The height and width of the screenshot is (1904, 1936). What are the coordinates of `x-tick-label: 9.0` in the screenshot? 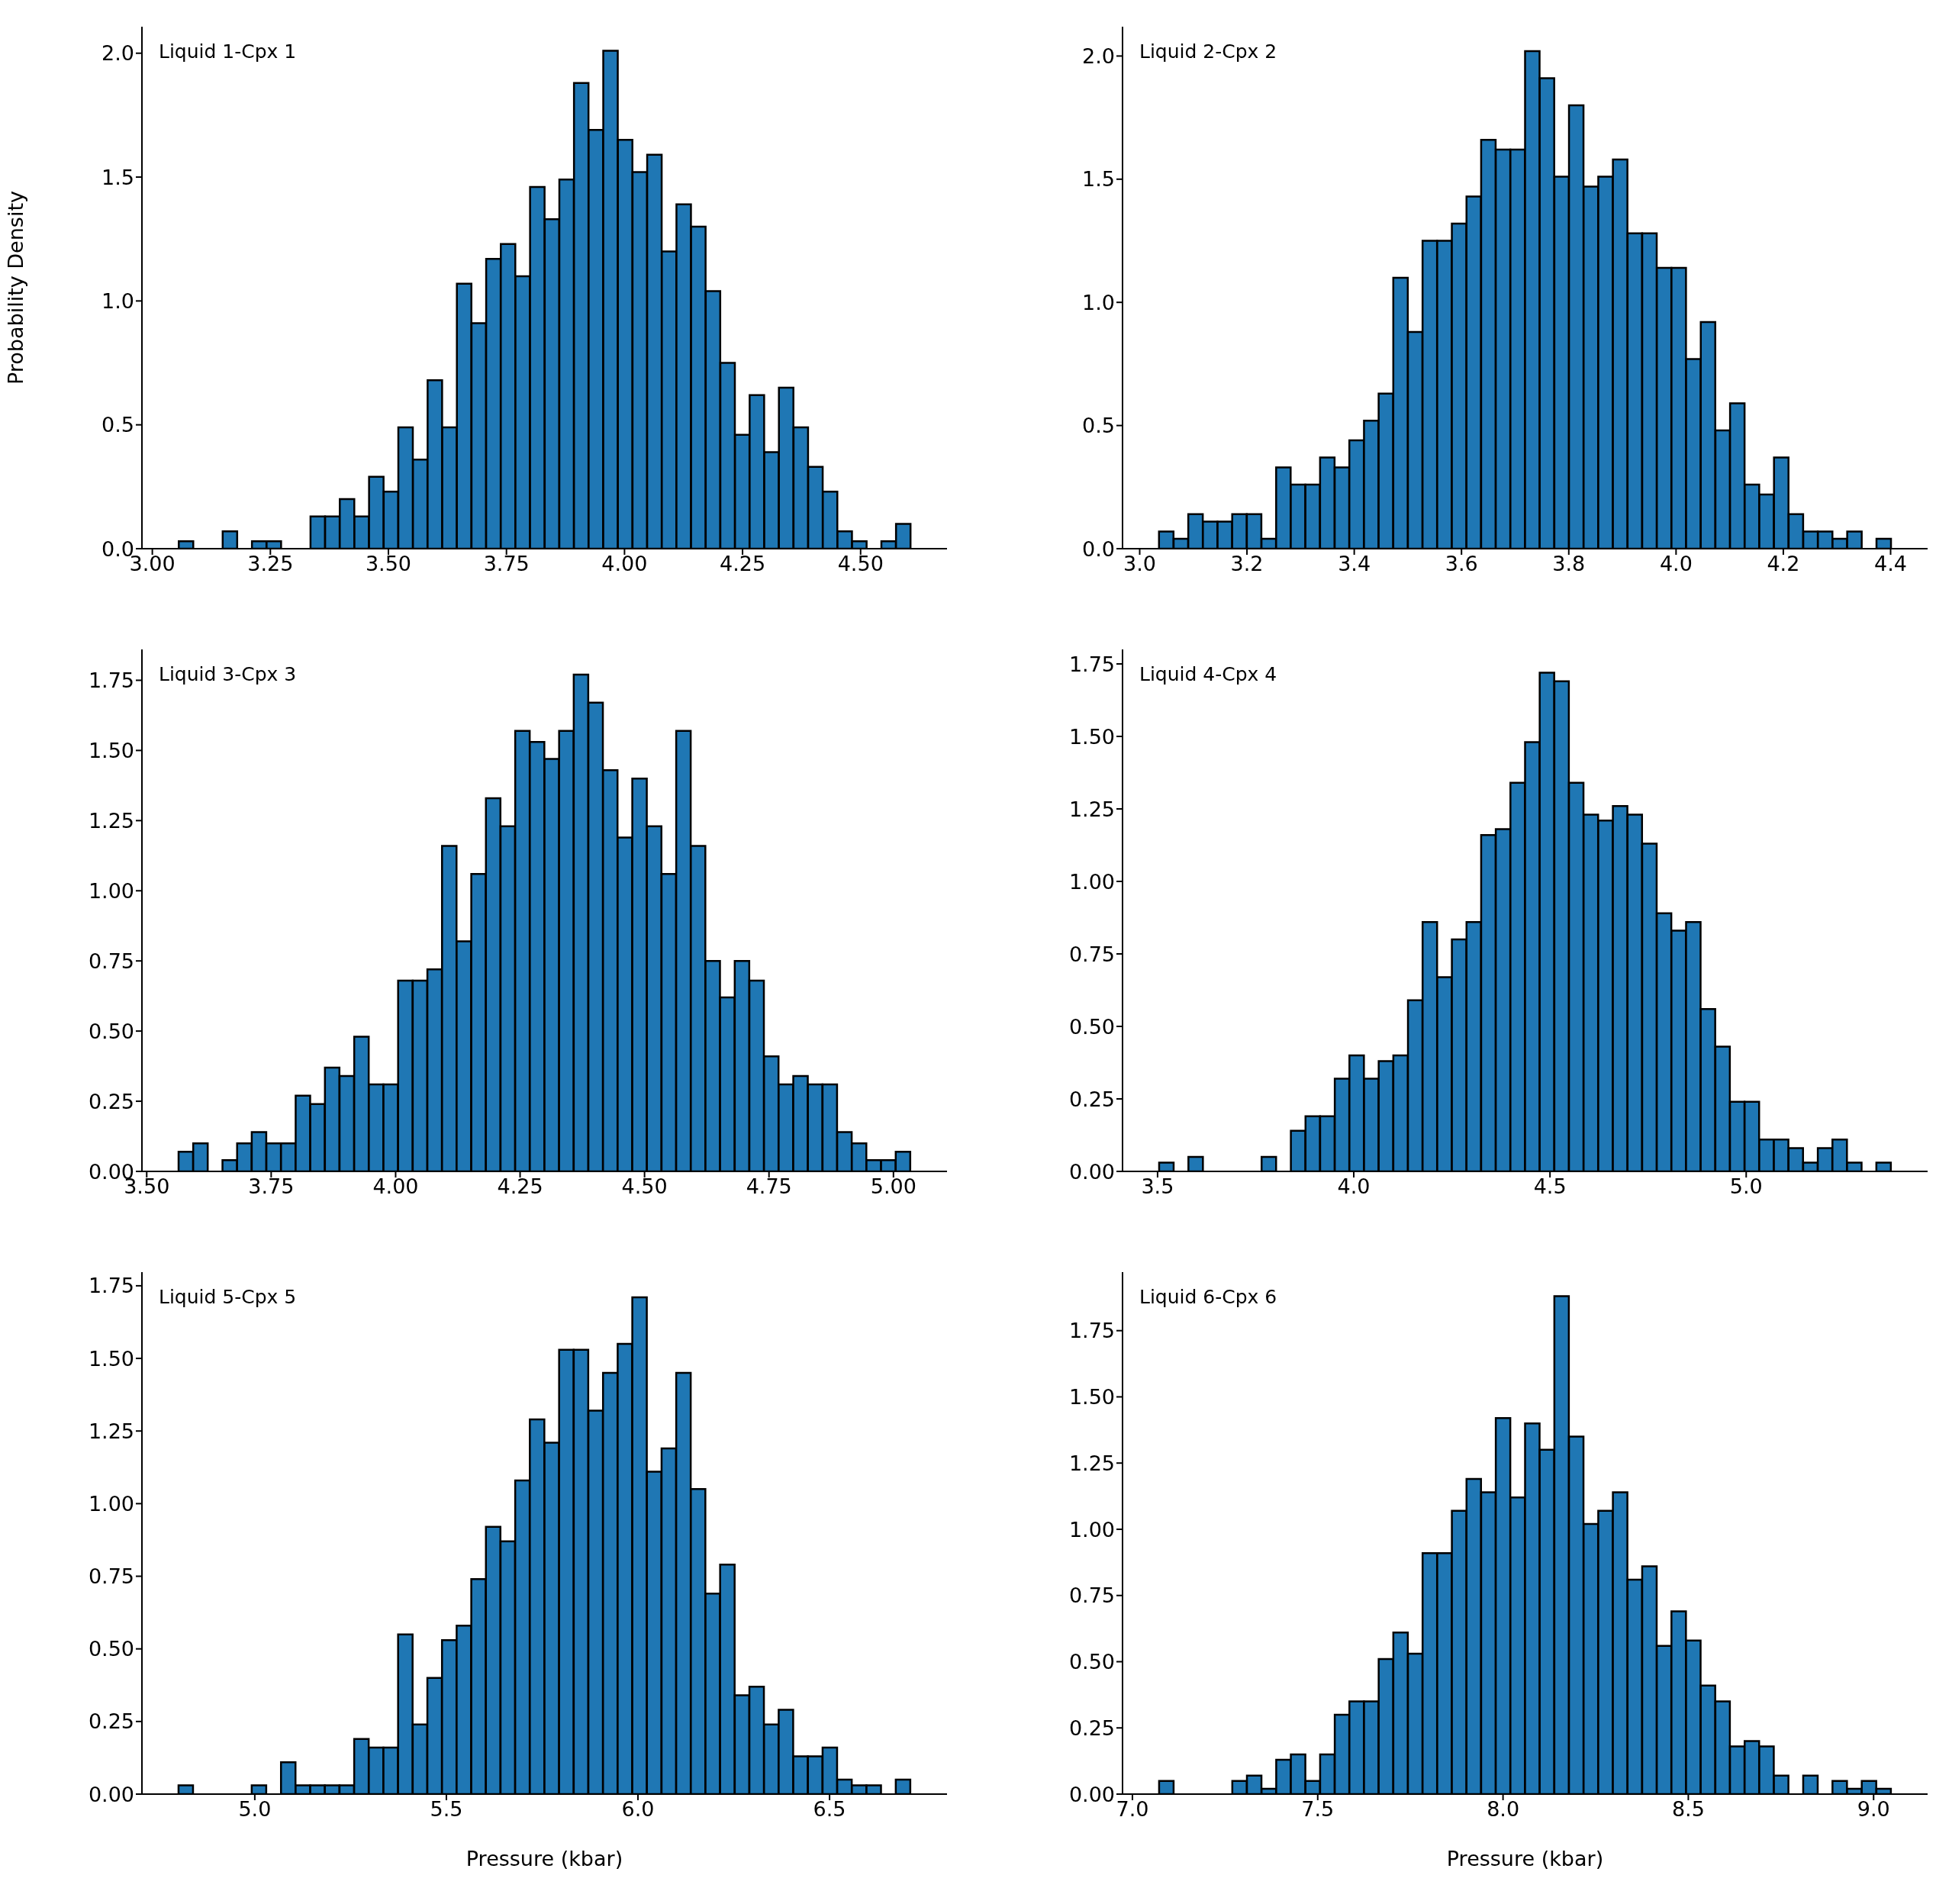 It's located at (1874, 1809).